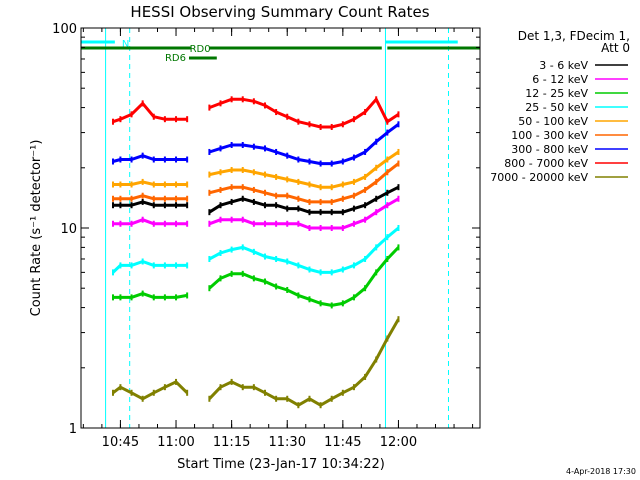 Image resolution: width=640 pixels, height=480 pixels. I want to click on annotation-label-1: RD0, so click(200, 49).